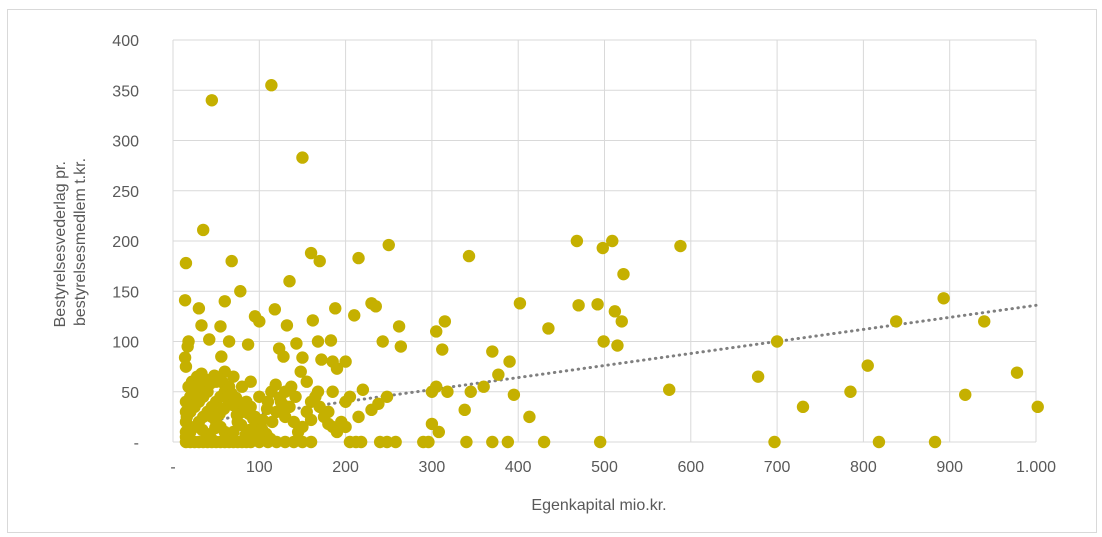 The height and width of the screenshot is (537, 1102). I want to click on x-tick-label: 400, so click(518, 467).